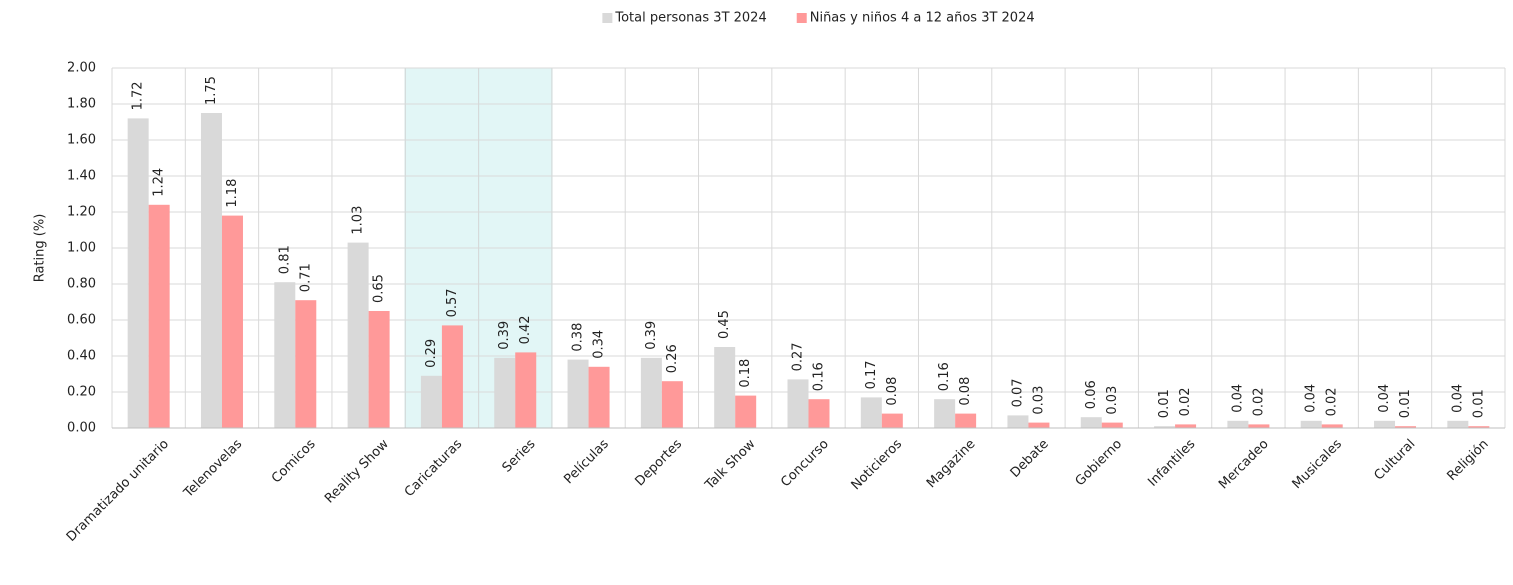  Describe the element at coordinates (379, 288) in the screenshot. I see `data-label: 0.65` at that location.